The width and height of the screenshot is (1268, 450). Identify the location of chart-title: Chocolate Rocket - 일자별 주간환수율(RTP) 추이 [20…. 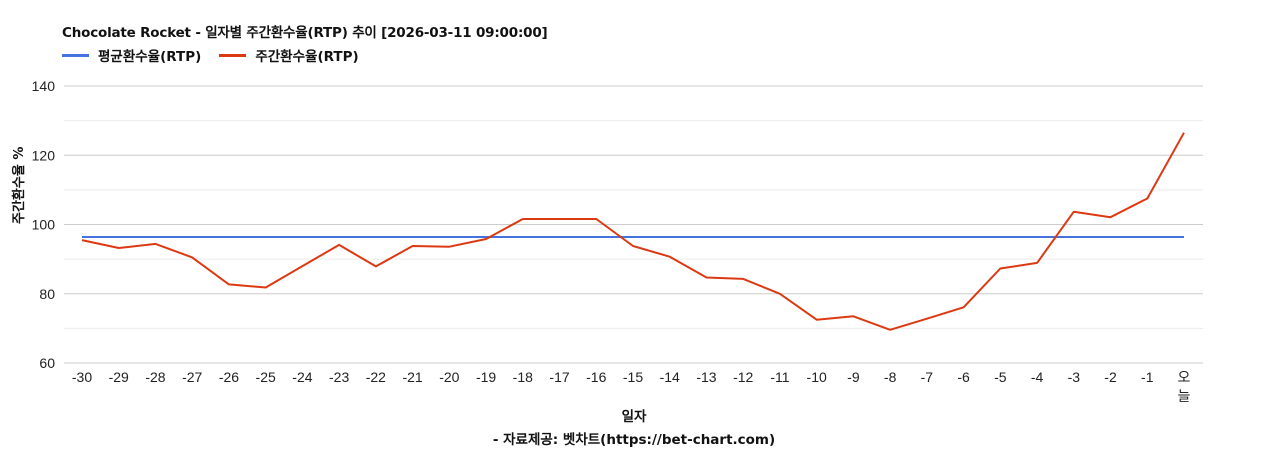
(305, 33).